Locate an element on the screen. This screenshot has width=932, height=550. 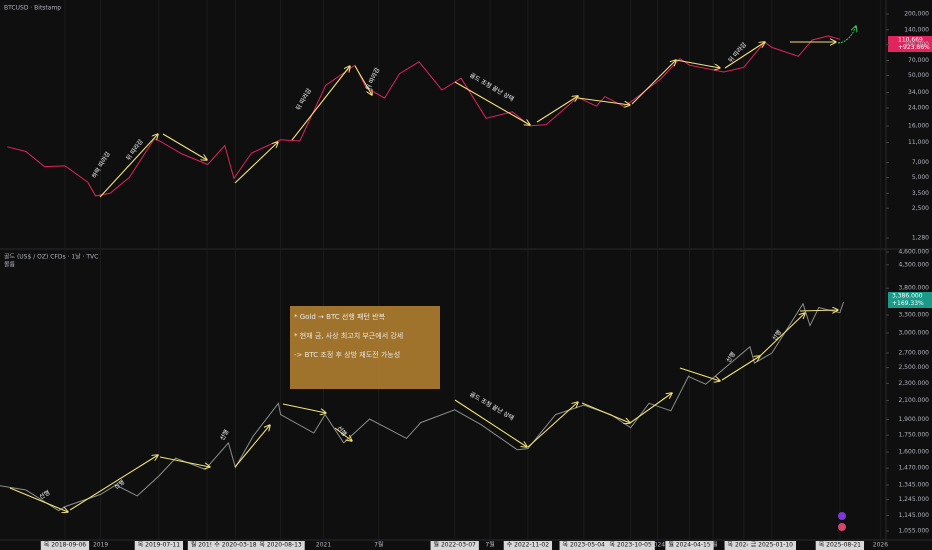
y-tick-label: 1,345.000 is located at coordinates (913, 484).